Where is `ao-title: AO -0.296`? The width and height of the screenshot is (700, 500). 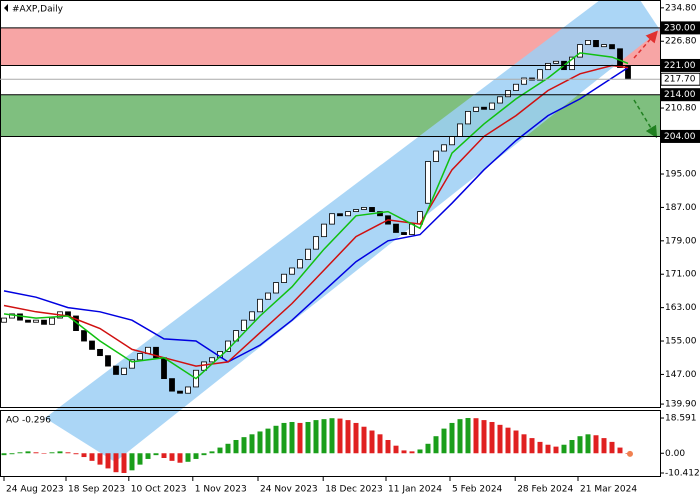
ao-title: AO -0.296 is located at coordinates (28, 421).